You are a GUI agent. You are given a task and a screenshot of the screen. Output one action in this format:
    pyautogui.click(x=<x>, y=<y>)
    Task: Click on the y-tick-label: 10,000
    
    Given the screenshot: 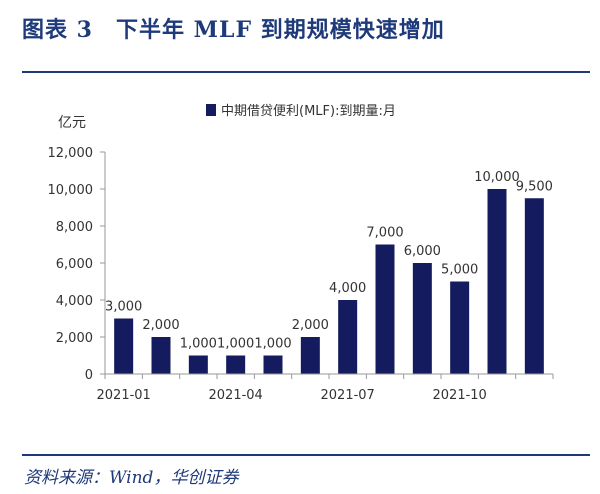 What is the action you would take?
    pyautogui.click(x=71, y=190)
    